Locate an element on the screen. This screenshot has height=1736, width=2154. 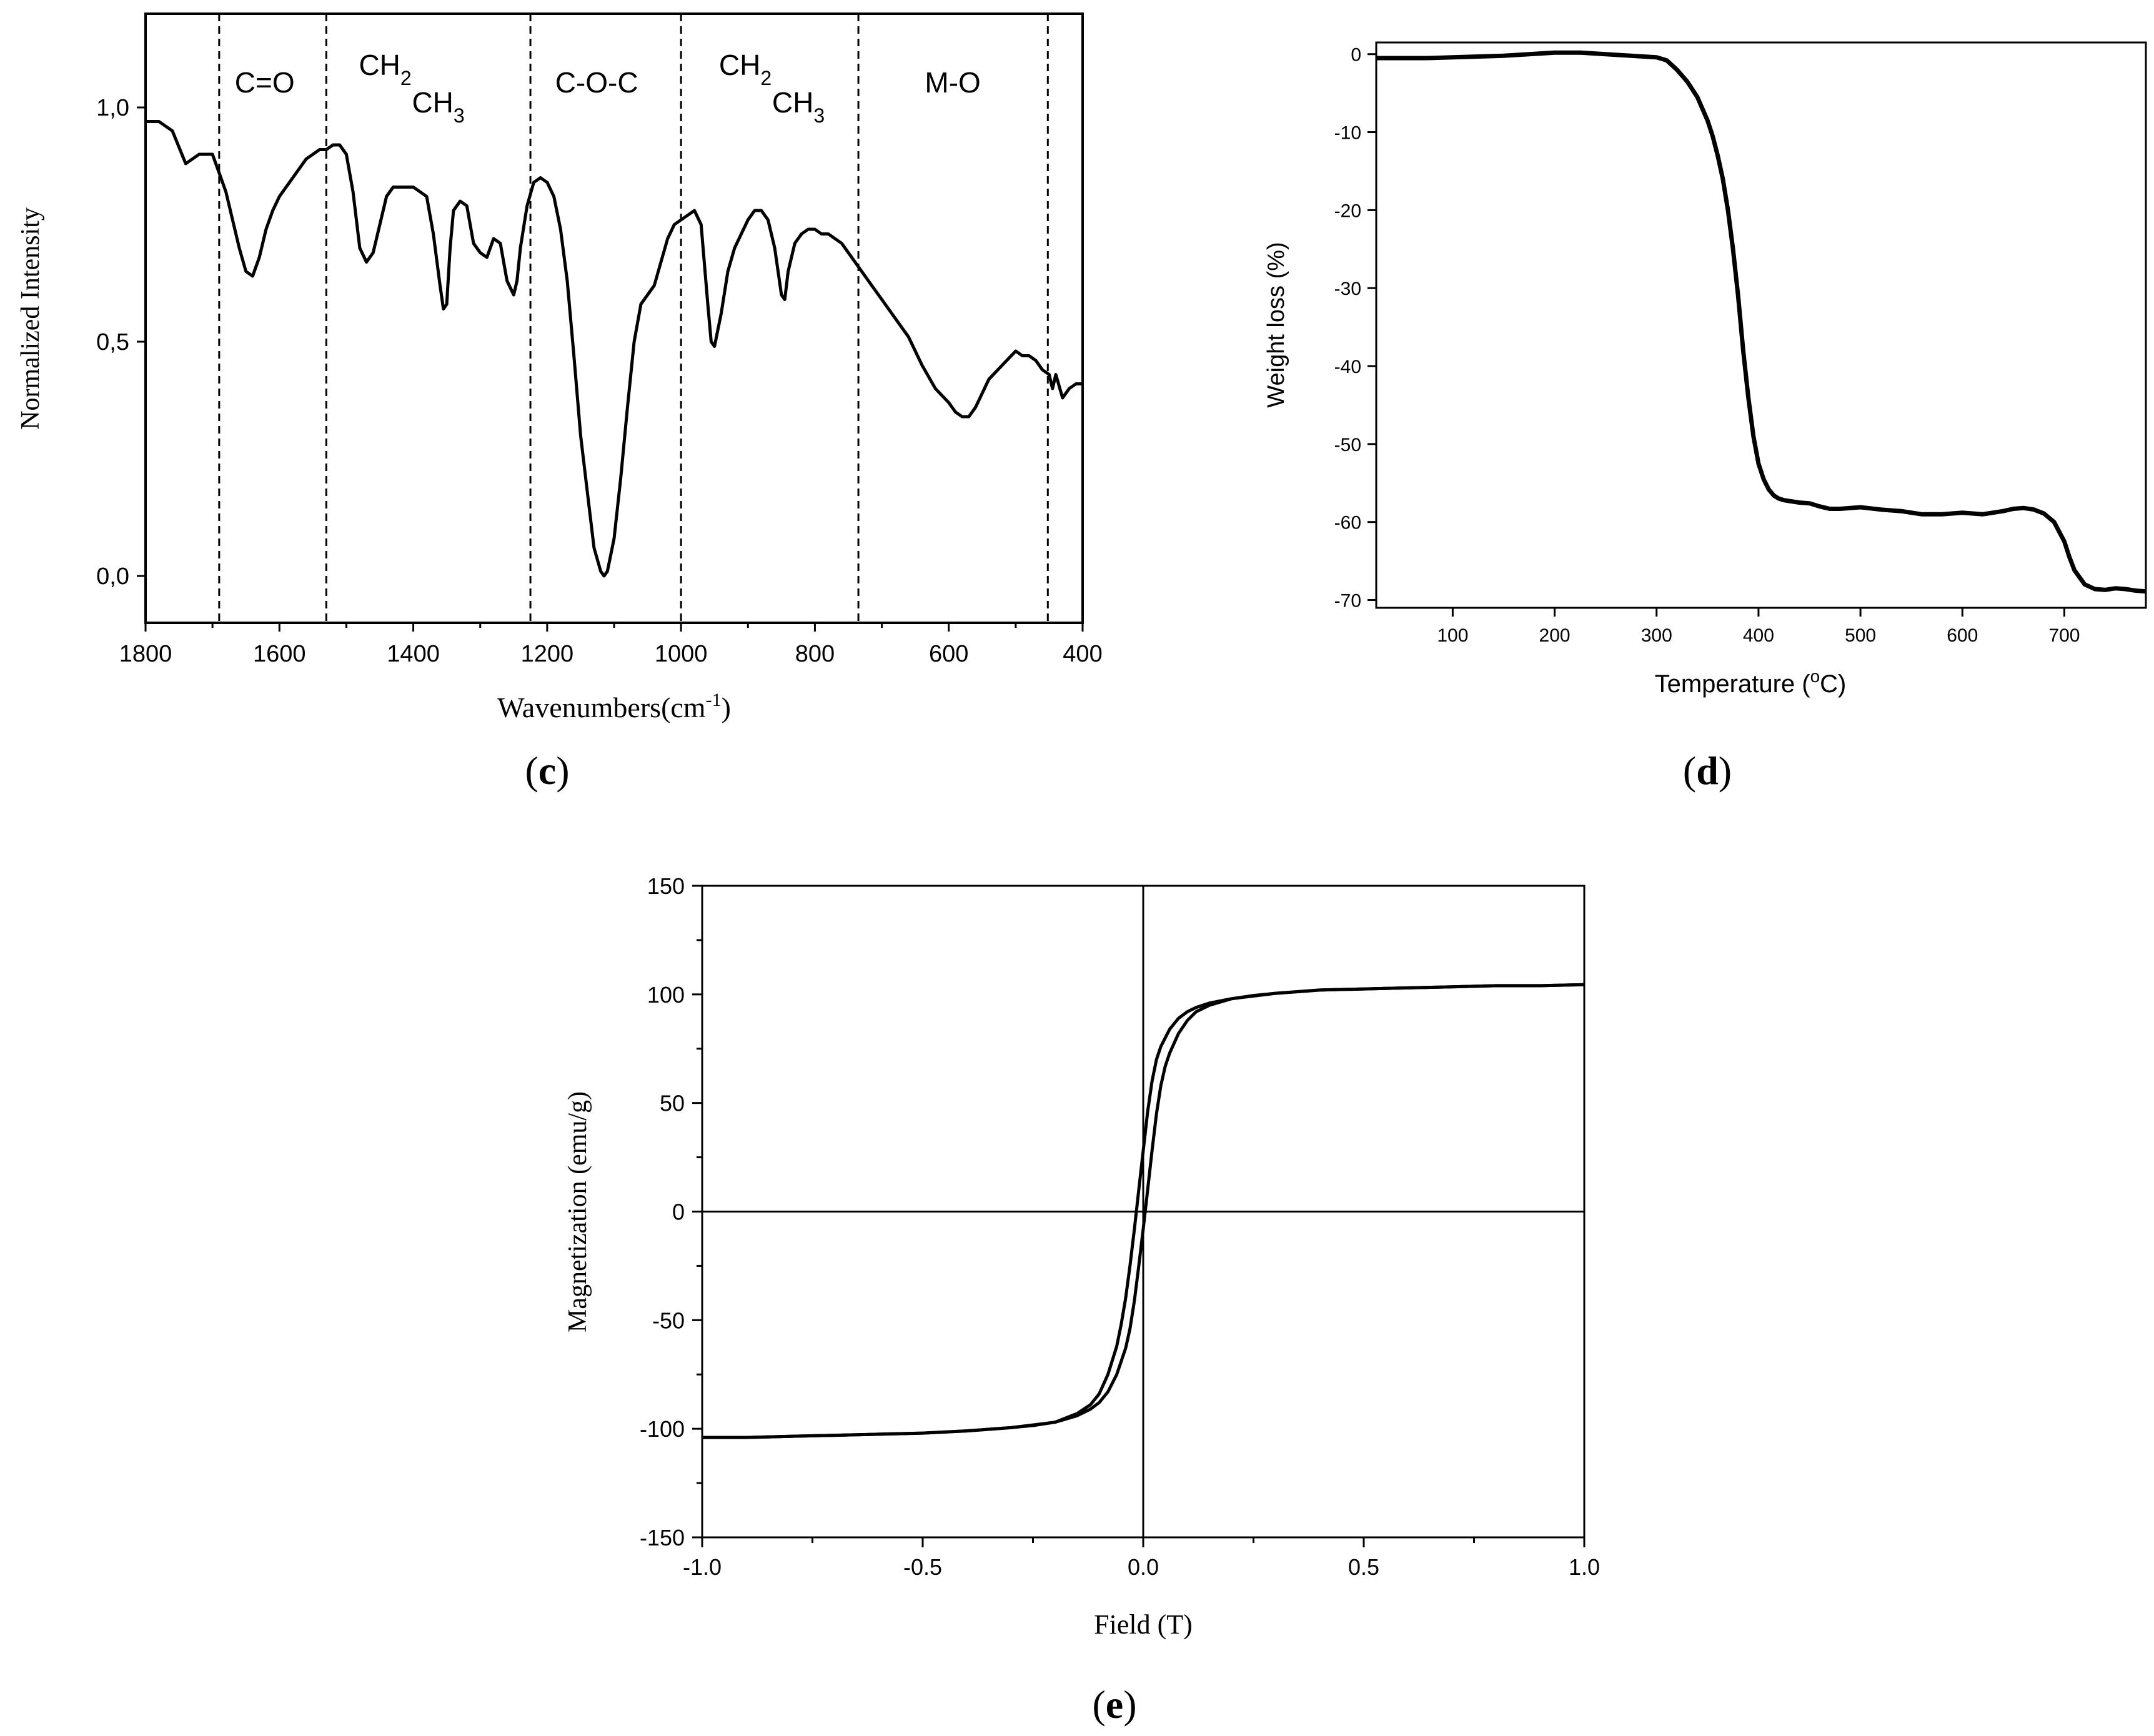
magnetization-descending-branch is located at coordinates (1144, 1211).